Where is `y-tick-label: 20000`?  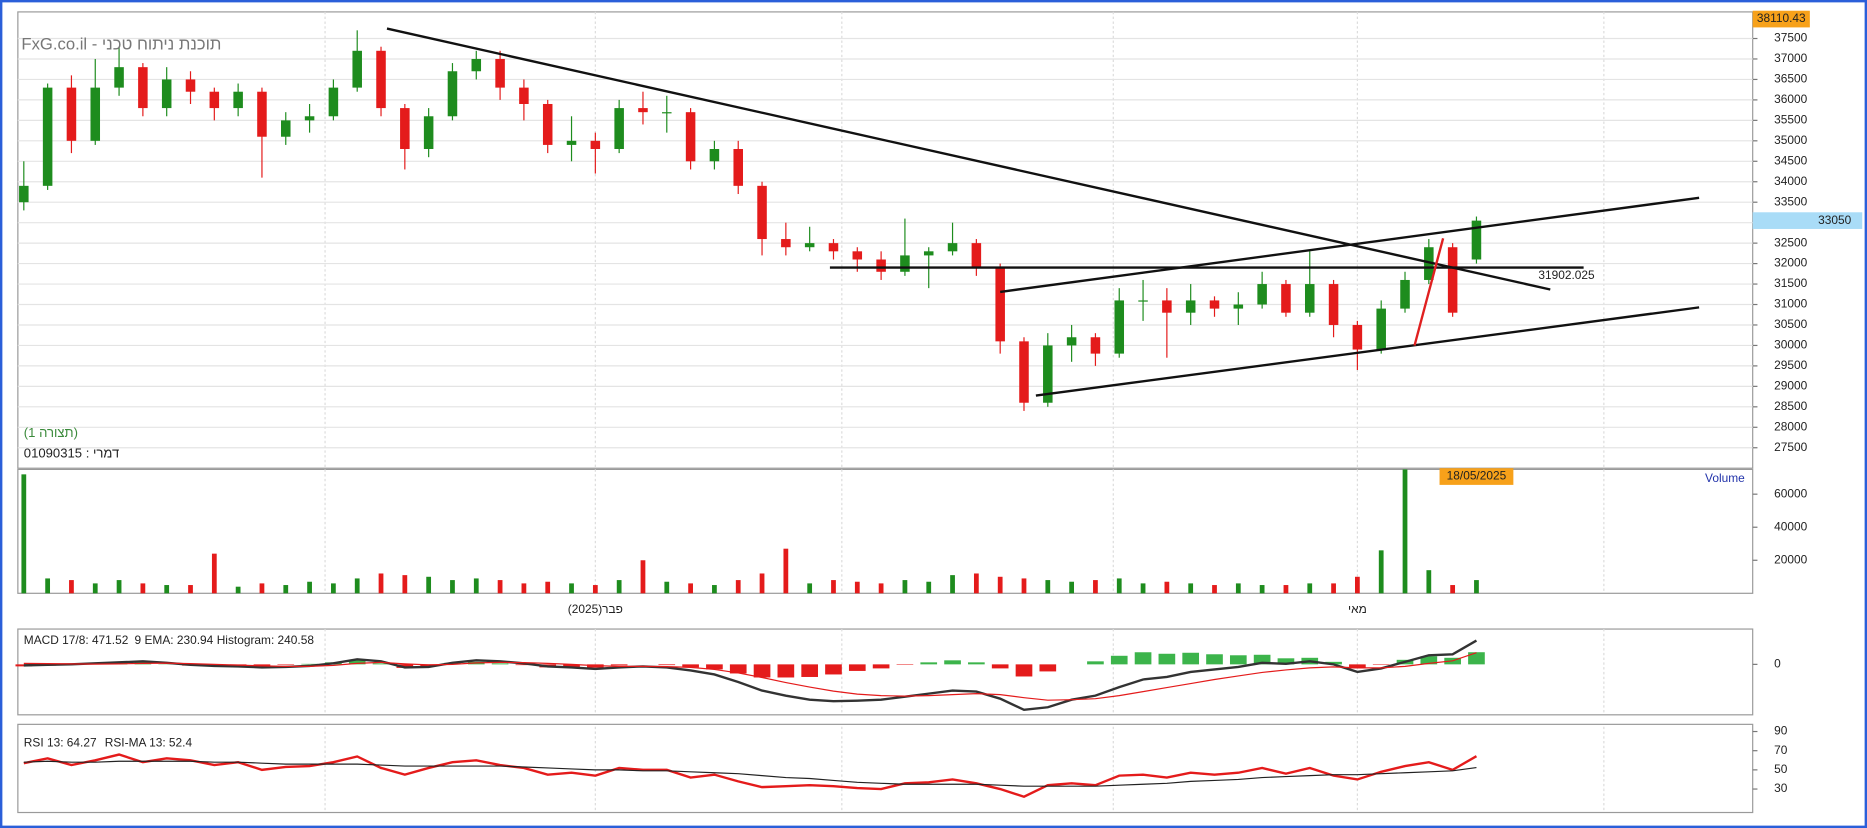 y-tick-label: 20000 is located at coordinates (1790, 559).